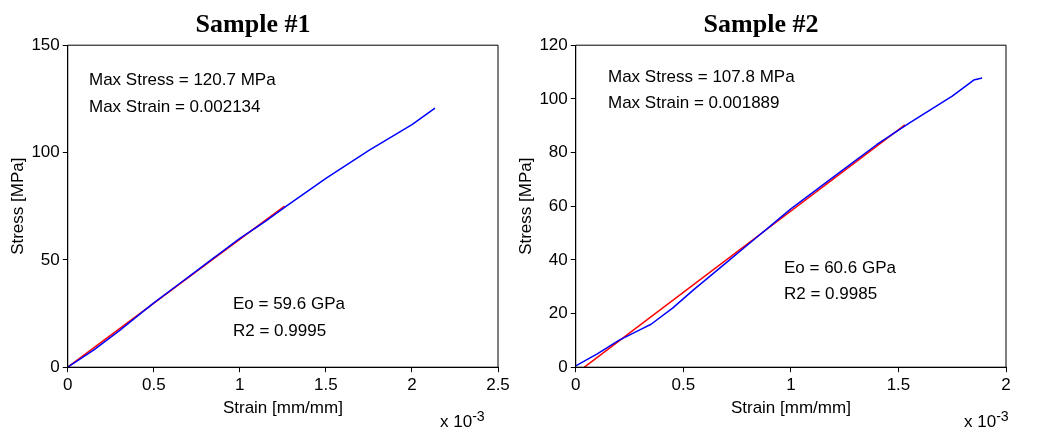 The image size is (1040, 437). Describe the element at coordinates (45, 44) in the screenshot. I see `y-tick-label: 150` at that location.